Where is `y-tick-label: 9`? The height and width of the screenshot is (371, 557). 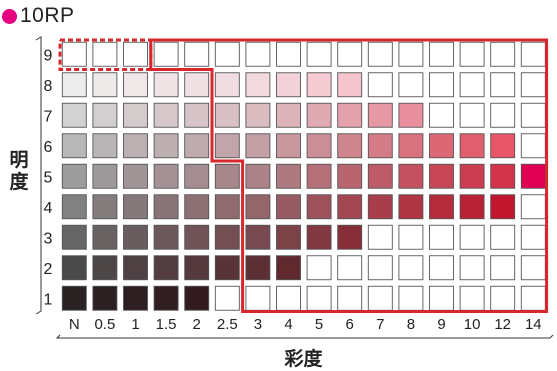
y-tick-label: 9 is located at coordinates (48, 55).